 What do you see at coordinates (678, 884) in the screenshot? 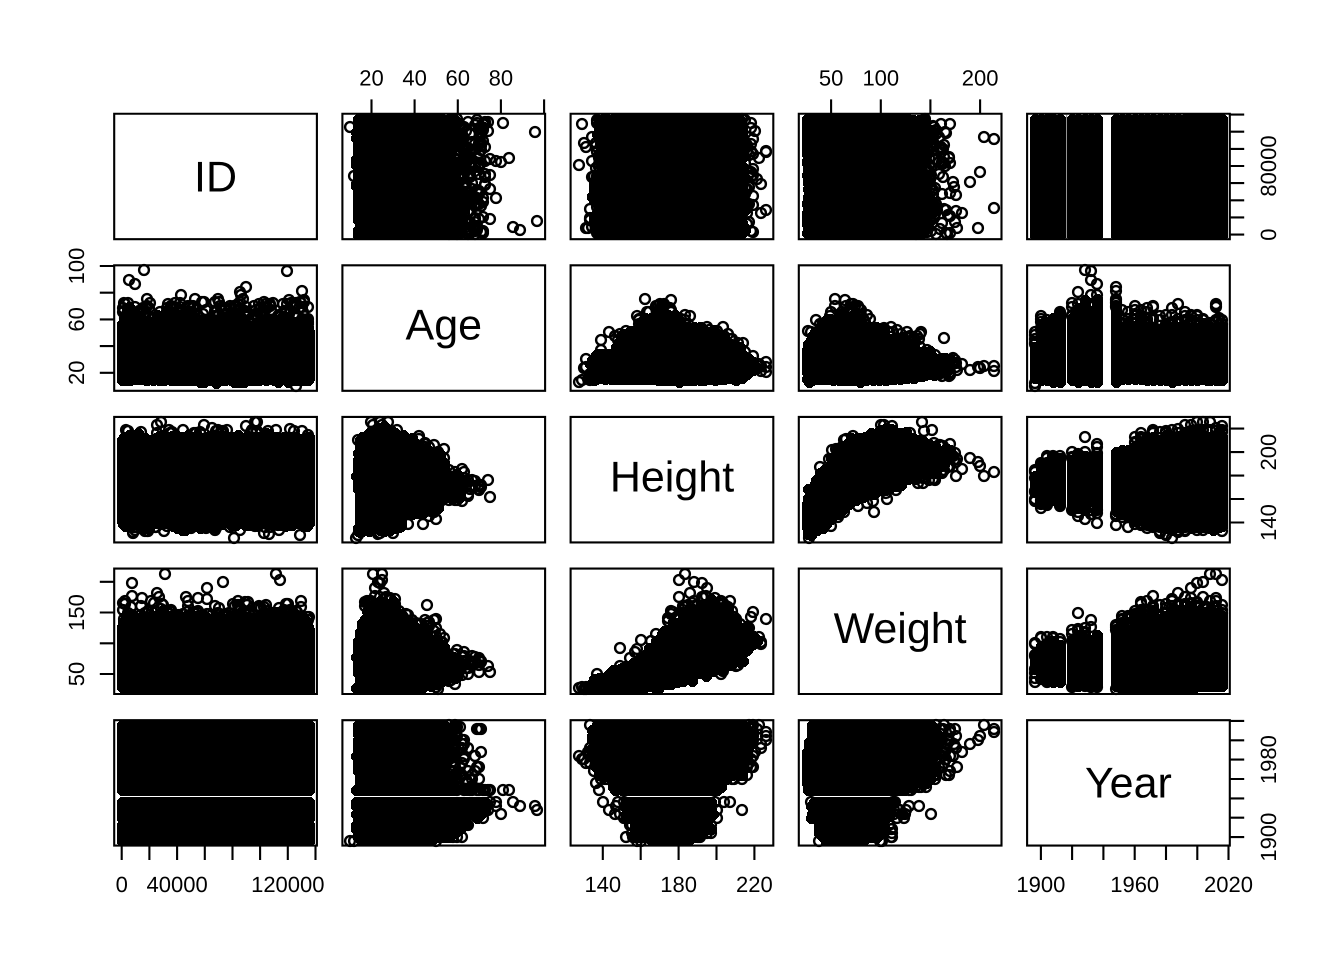
I see `svg-text: 180` at bounding box center [678, 884].